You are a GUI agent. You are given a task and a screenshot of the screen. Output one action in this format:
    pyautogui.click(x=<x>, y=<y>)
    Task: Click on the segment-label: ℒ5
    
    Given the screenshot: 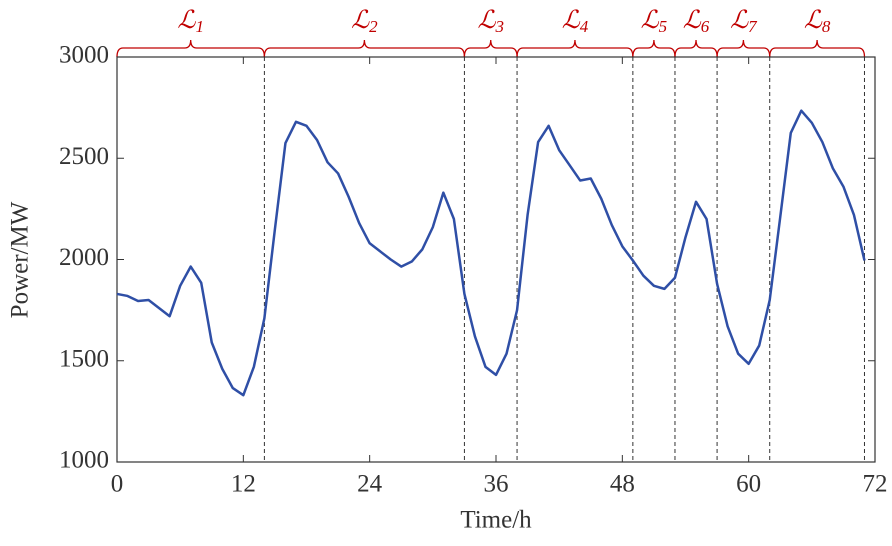 What is the action you would take?
    pyautogui.click(x=654, y=21)
    